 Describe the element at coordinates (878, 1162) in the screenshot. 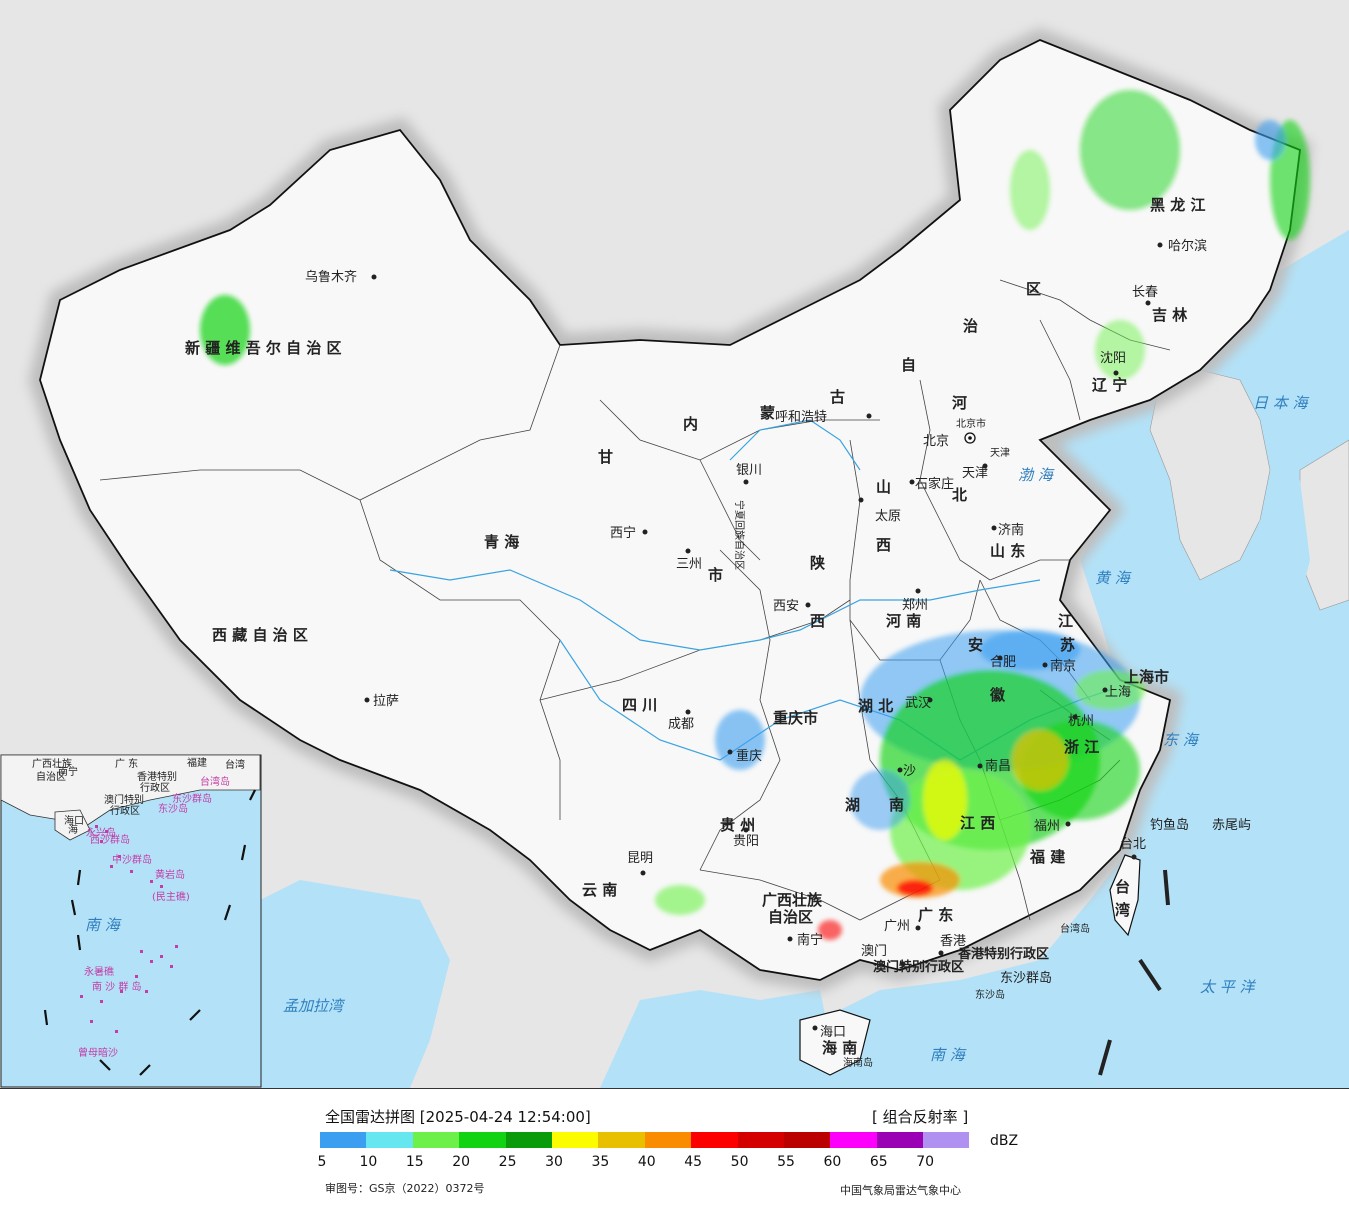

I see `scale-tick-label: 65` at that location.